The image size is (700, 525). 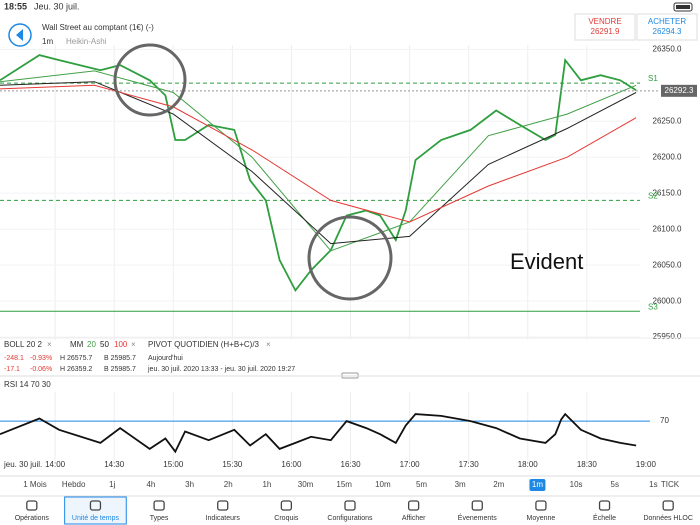 What do you see at coordinates (605, 27) in the screenshot?
I see `sell-box` at bounding box center [605, 27].